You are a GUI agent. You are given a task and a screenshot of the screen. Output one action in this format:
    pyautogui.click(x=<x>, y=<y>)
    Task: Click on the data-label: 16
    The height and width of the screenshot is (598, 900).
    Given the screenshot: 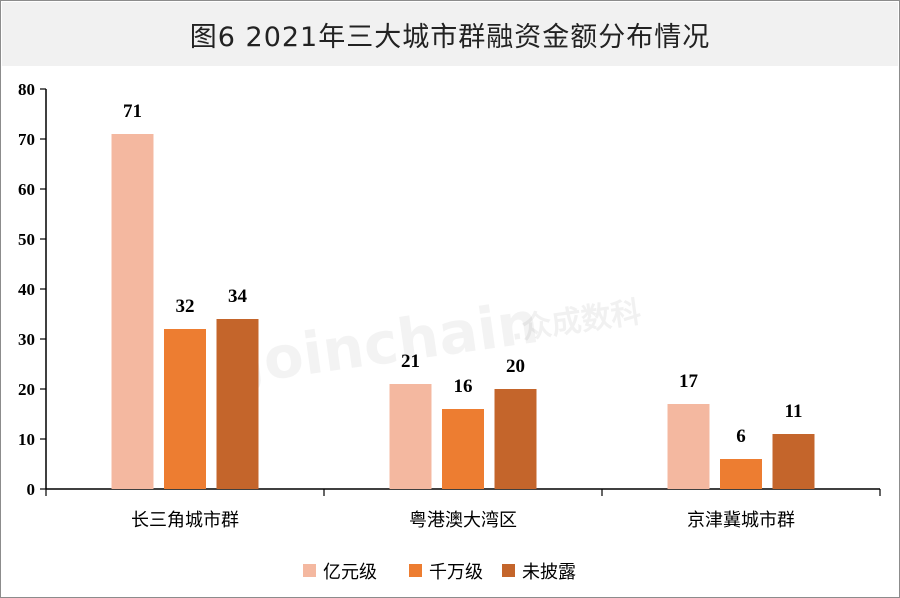 What is the action you would take?
    pyautogui.click(x=463, y=386)
    